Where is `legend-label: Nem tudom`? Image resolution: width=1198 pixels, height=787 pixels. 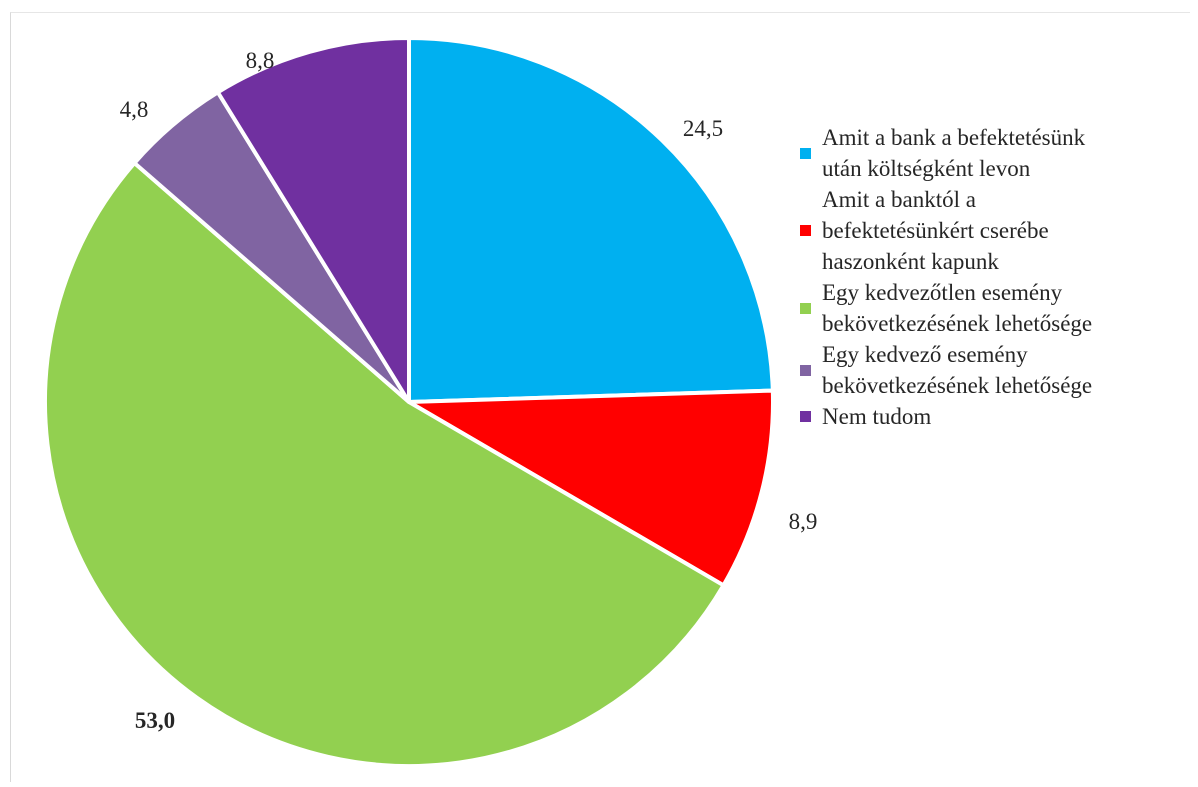 legend-label: Nem tudom is located at coordinates (877, 416).